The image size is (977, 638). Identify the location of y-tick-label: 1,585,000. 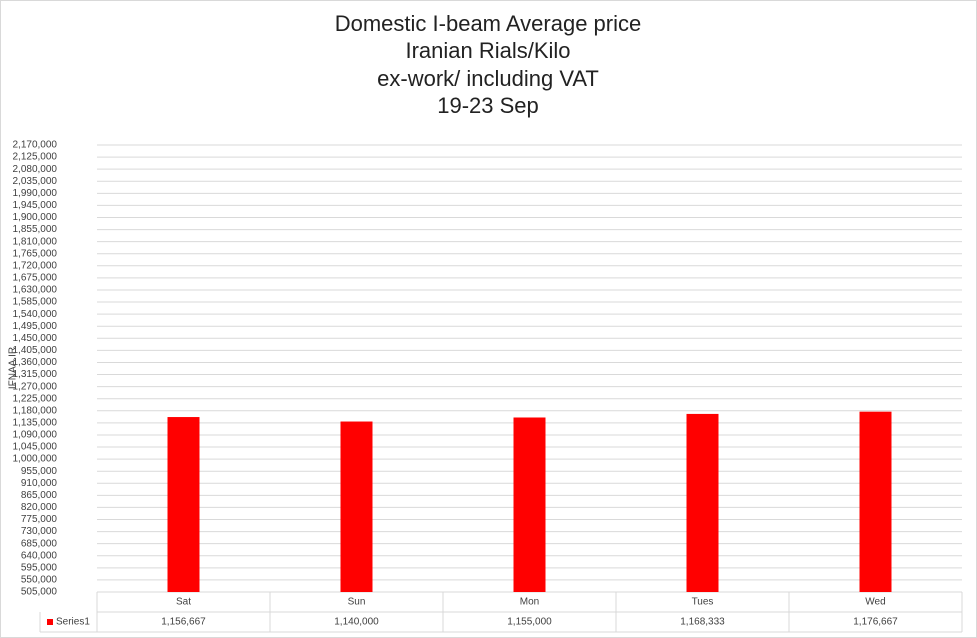
(35, 302).